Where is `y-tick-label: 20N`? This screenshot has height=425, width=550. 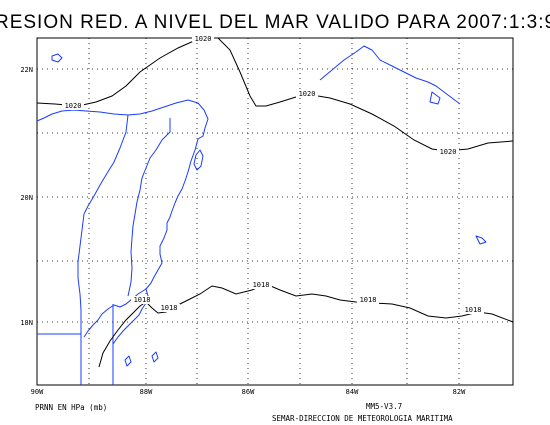
y-tick-label: 20N is located at coordinates (26, 198).